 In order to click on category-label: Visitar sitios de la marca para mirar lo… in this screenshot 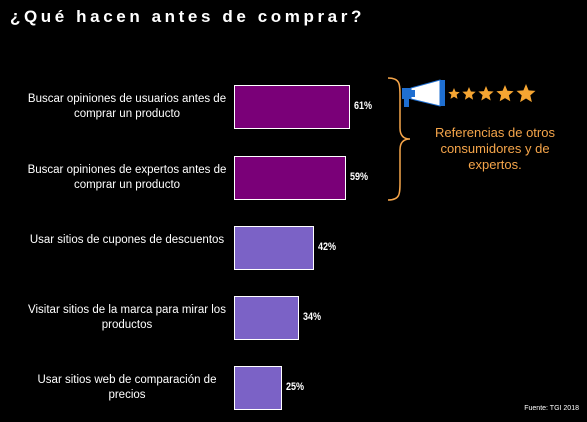, I will do `click(127, 317)`.